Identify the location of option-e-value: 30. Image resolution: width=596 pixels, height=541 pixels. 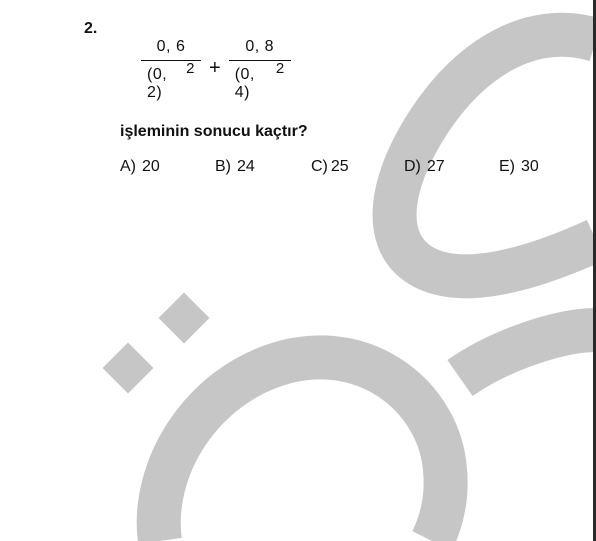
(530, 166).